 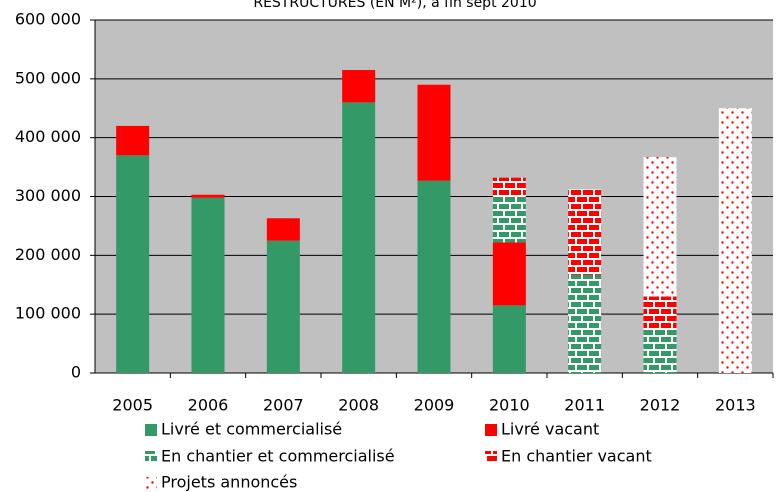 What do you see at coordinates (251, 429) in the screenshot?
I see `legend-label: Livré et commercialisé` at bounding box center [251, 429].